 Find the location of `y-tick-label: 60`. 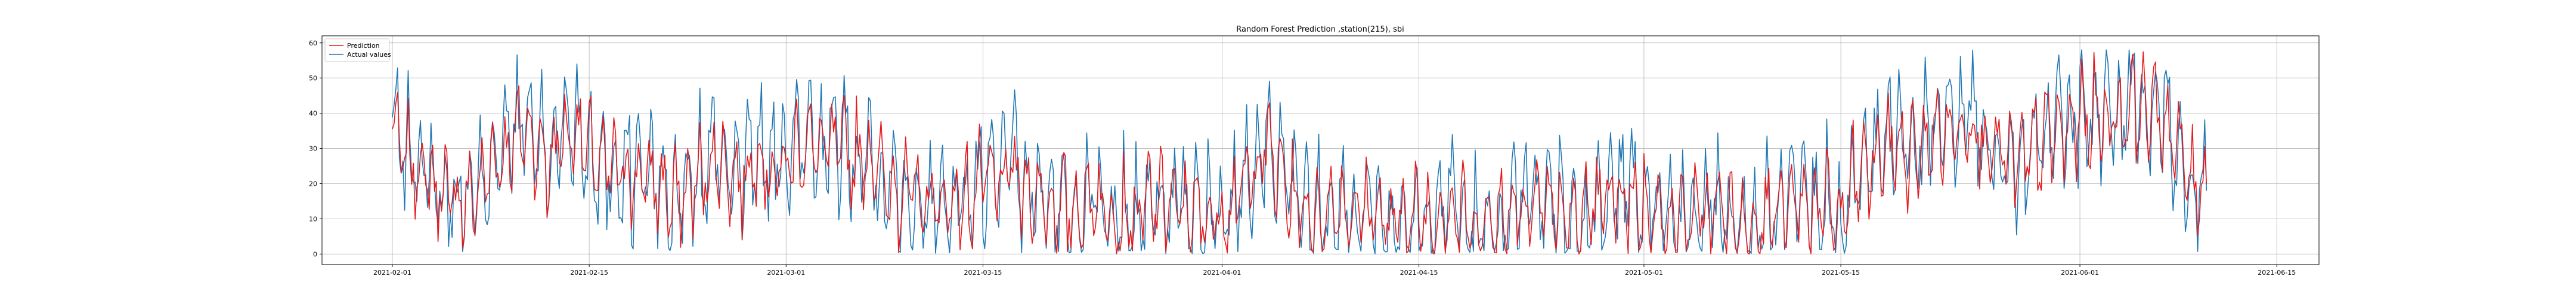

y-tick-label: 60 is located at coordinates (313, 43).